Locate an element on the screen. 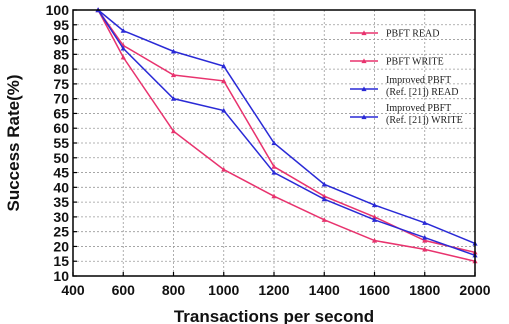 Image resolution: width=509 pixels, height=324 pixels. legend-label: PBFT READ is located at coordinates (412, 34).